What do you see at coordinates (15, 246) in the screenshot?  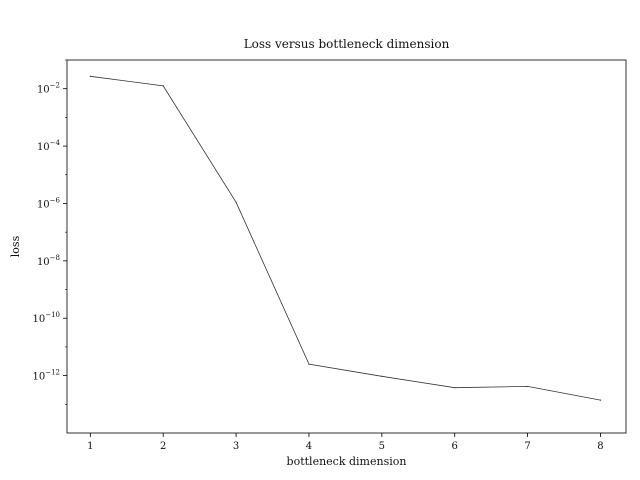 I see `y-axis-label: loss` at bounding box center [15, 246].